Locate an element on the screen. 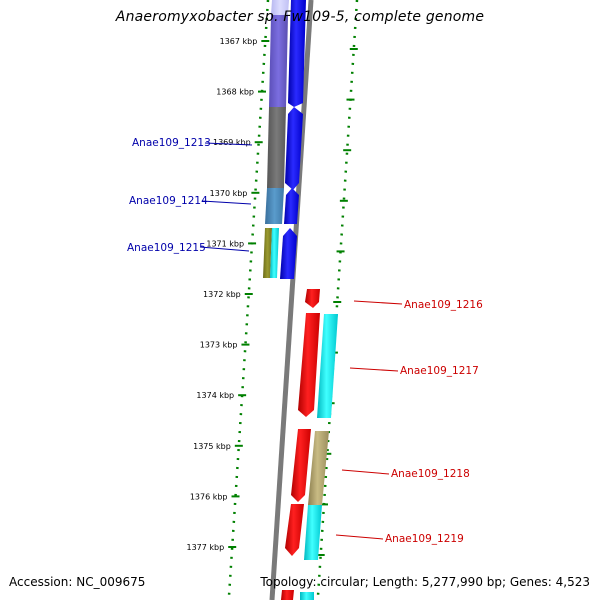 The image size is (600, 604). feature-cyan-small is located at coordinates (274, 253).